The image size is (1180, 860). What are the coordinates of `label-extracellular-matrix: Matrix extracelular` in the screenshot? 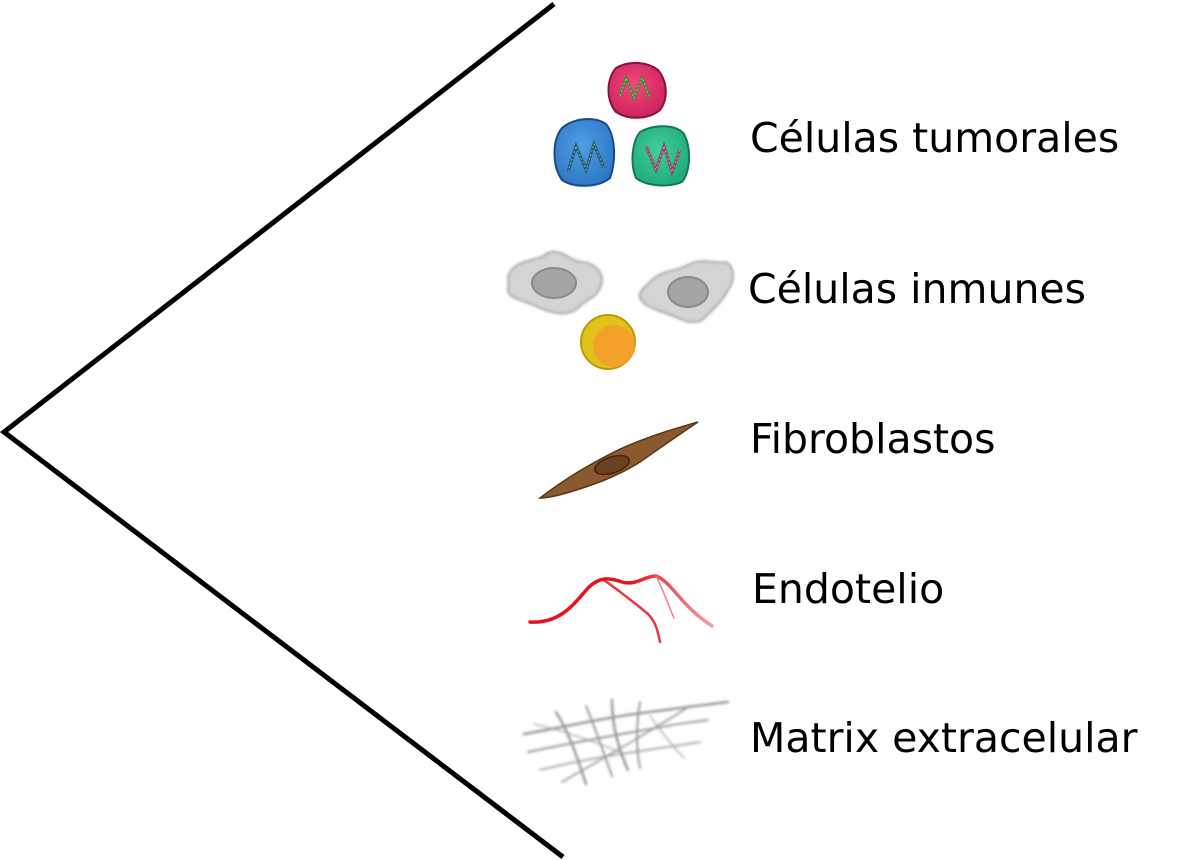 It's located at (944, 738).